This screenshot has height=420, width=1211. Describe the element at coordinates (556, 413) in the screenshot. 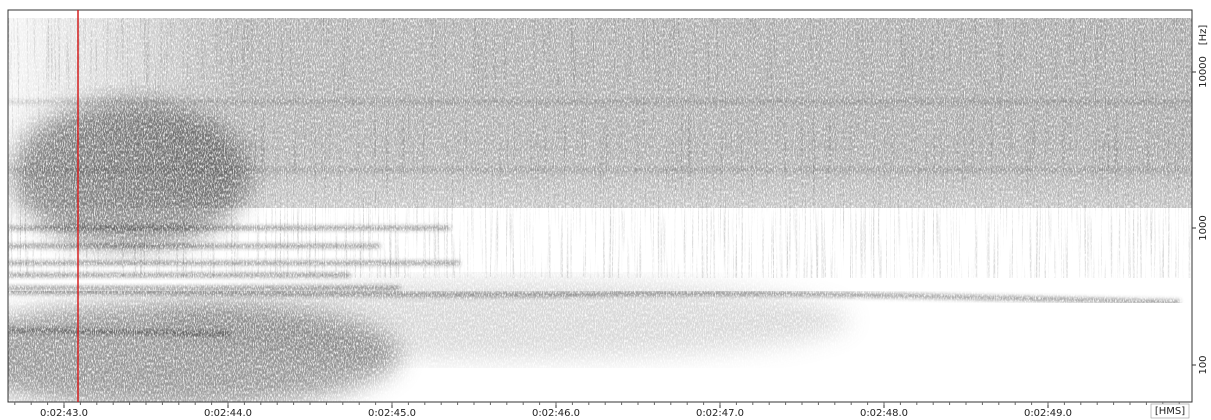

I see `time-label: 0:02:46.0` at that location.